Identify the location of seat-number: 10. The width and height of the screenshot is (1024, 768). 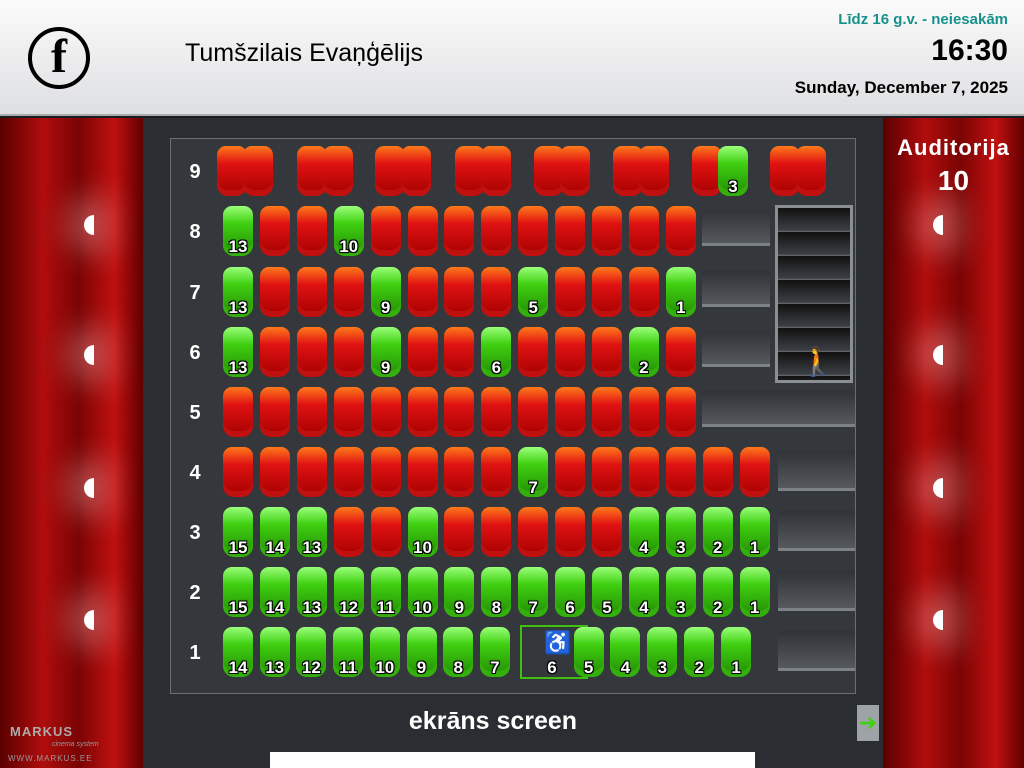
(385, 667).